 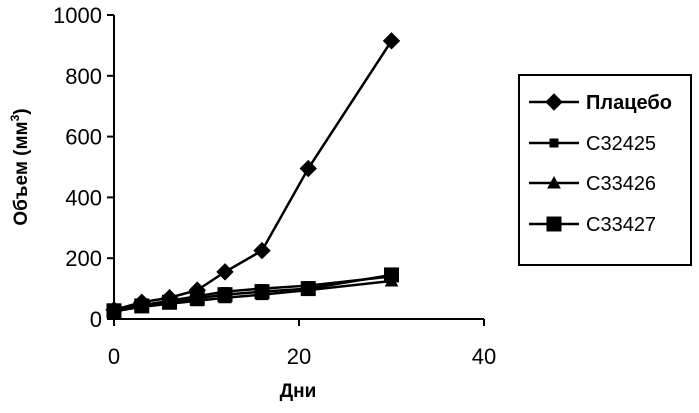 I want to click on x-tick-label: 40, so click(x=484, y=356).